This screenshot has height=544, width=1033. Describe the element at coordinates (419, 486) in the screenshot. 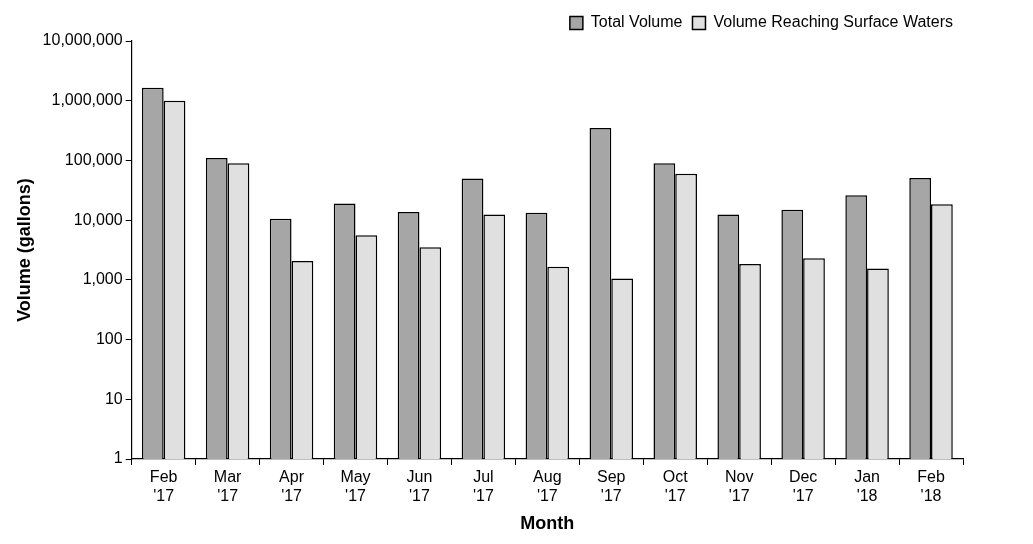

I see `x-tick-label: Jun '17` at that location.